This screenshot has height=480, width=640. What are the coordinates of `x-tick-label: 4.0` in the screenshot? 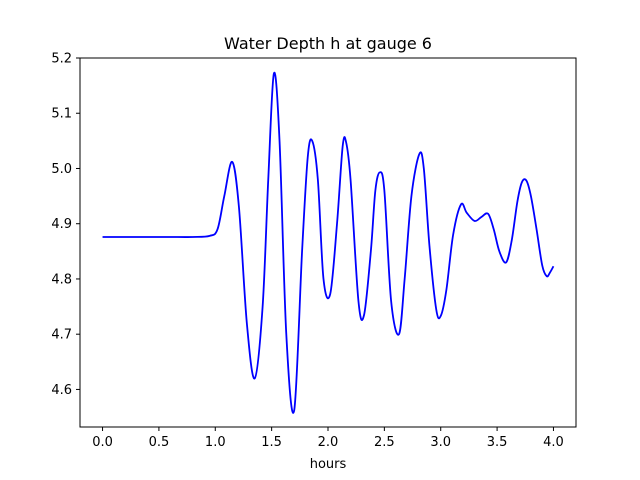 It's located at (553, 442).